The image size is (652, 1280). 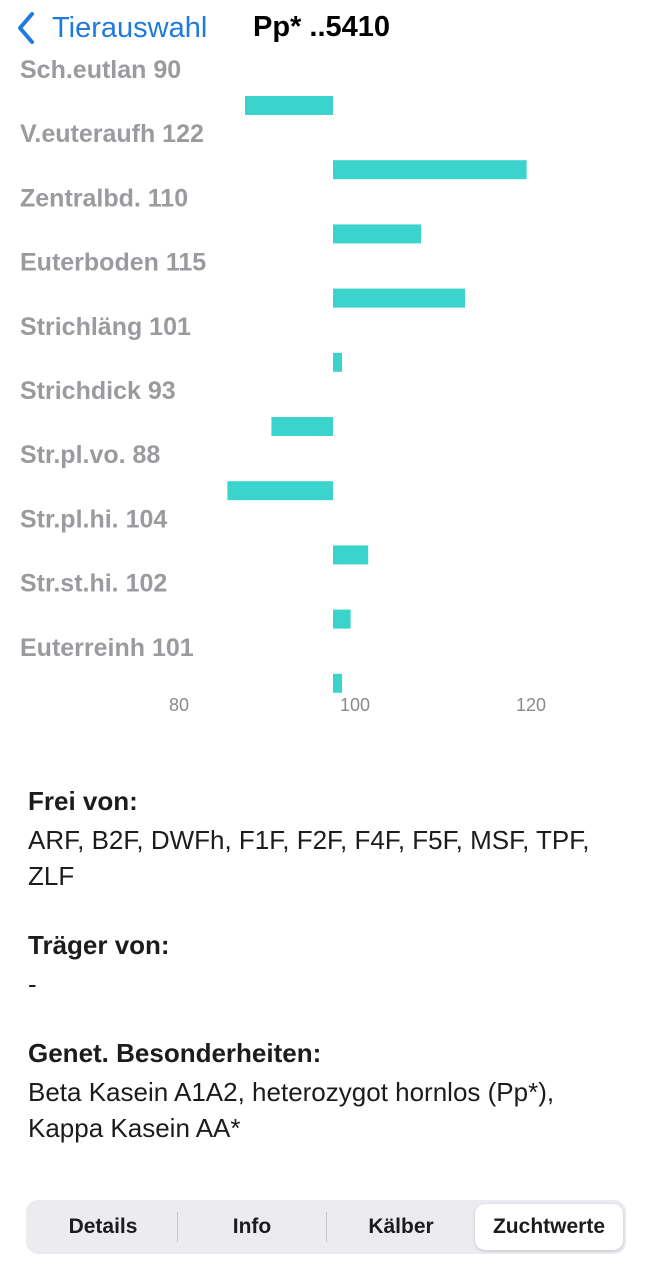 I want to click on bar-label: Zentralbd. 110, so click(x=104, y=198).